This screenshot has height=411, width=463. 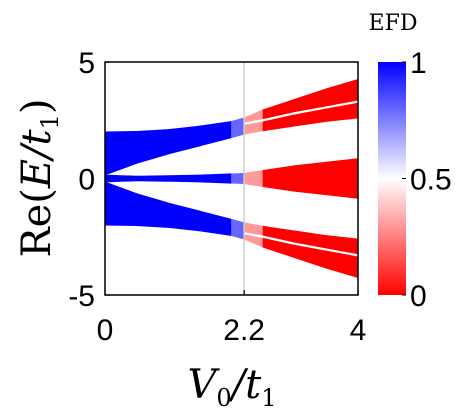 I want to click on lower-band, so click(x=231, y=229).